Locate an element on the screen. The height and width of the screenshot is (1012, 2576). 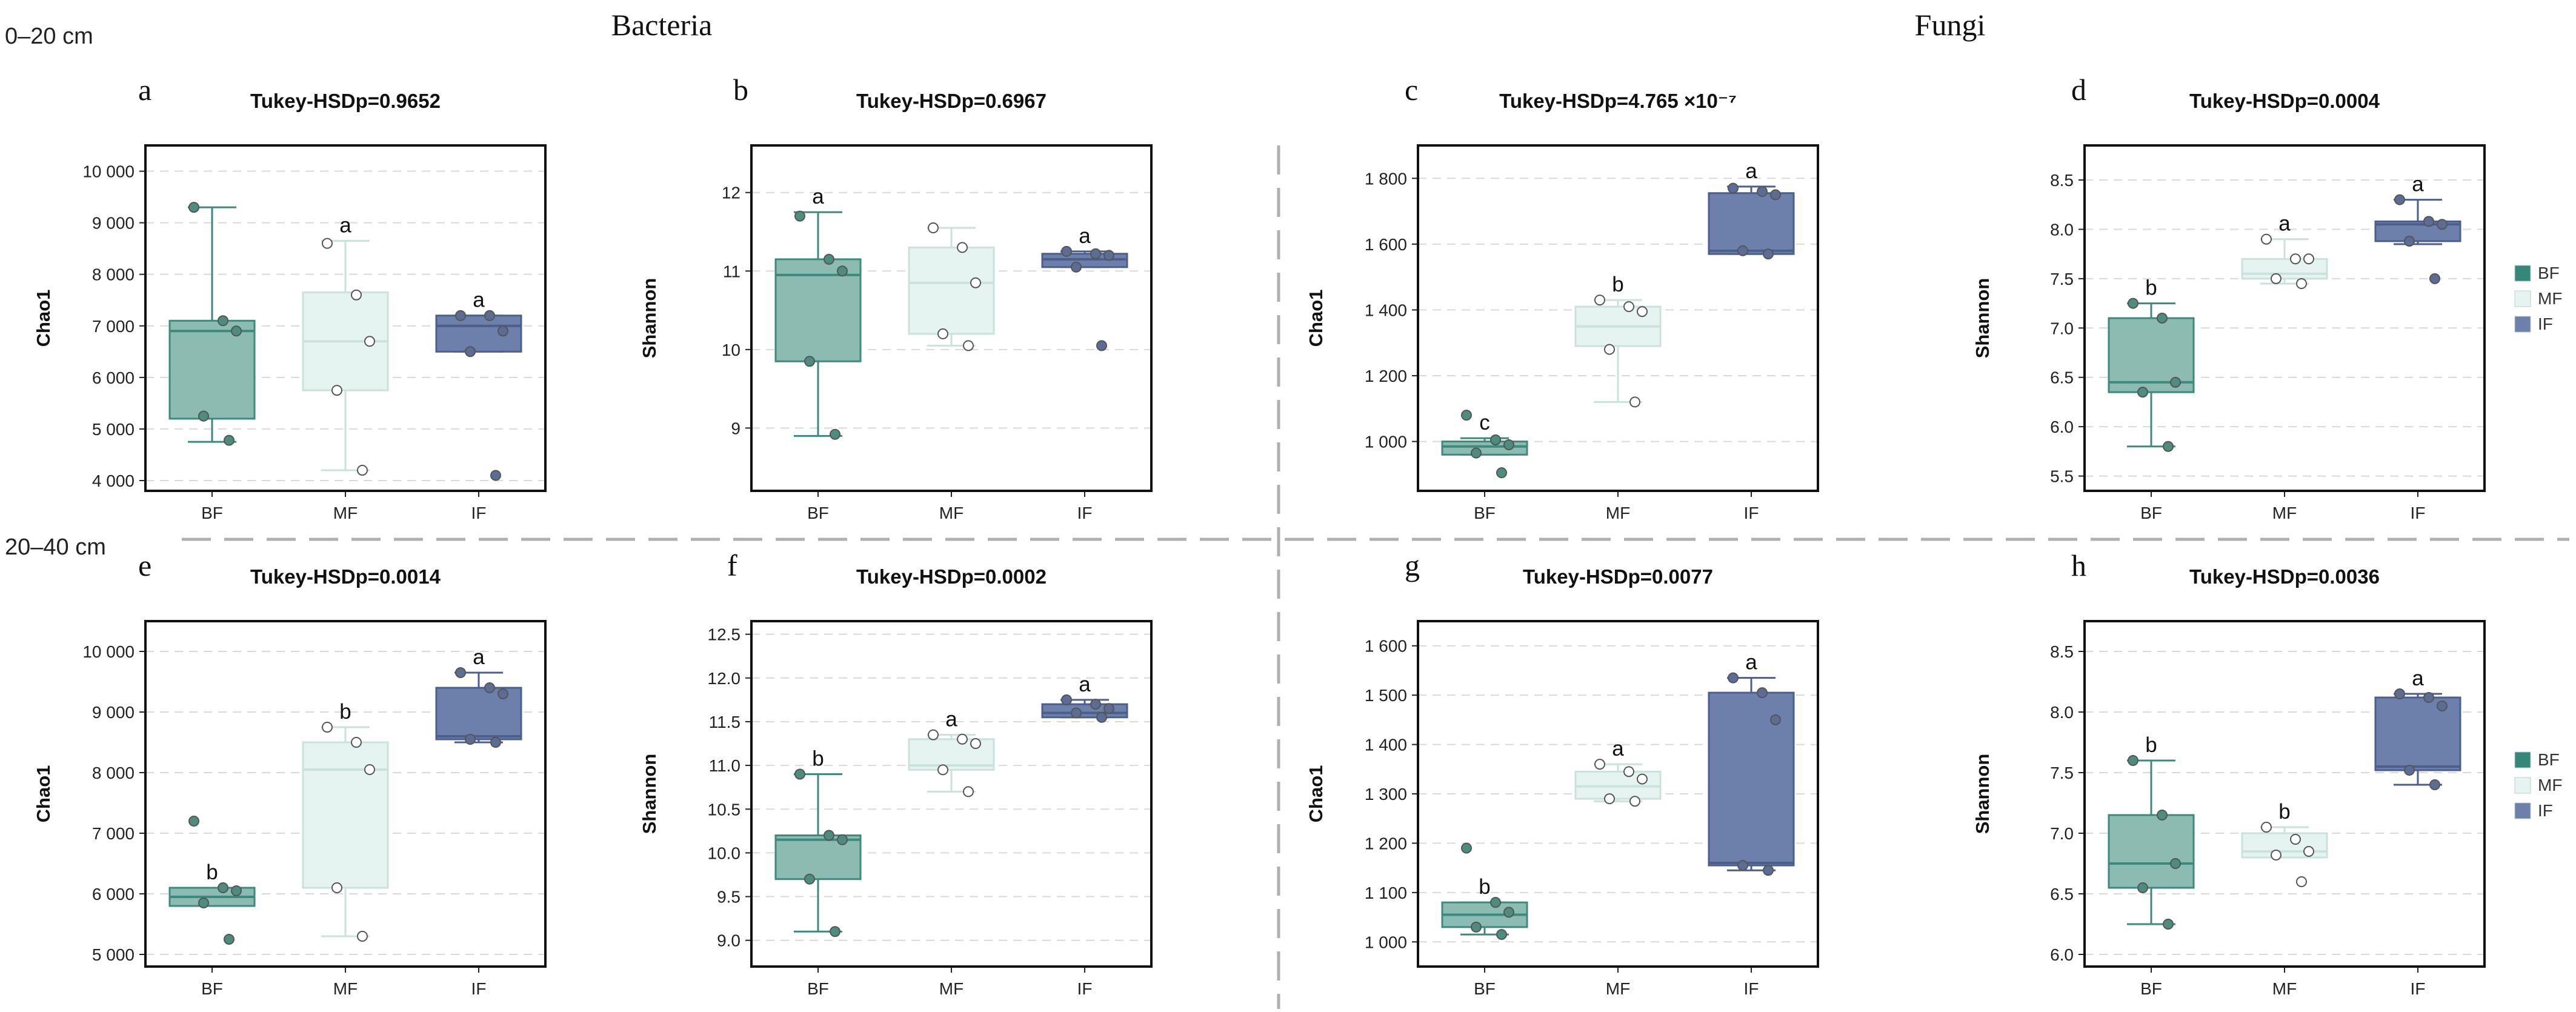
panel-title: Tukey-HSDp=4.765 ×10⁻⁷ is located at coordinates (1618, 101).